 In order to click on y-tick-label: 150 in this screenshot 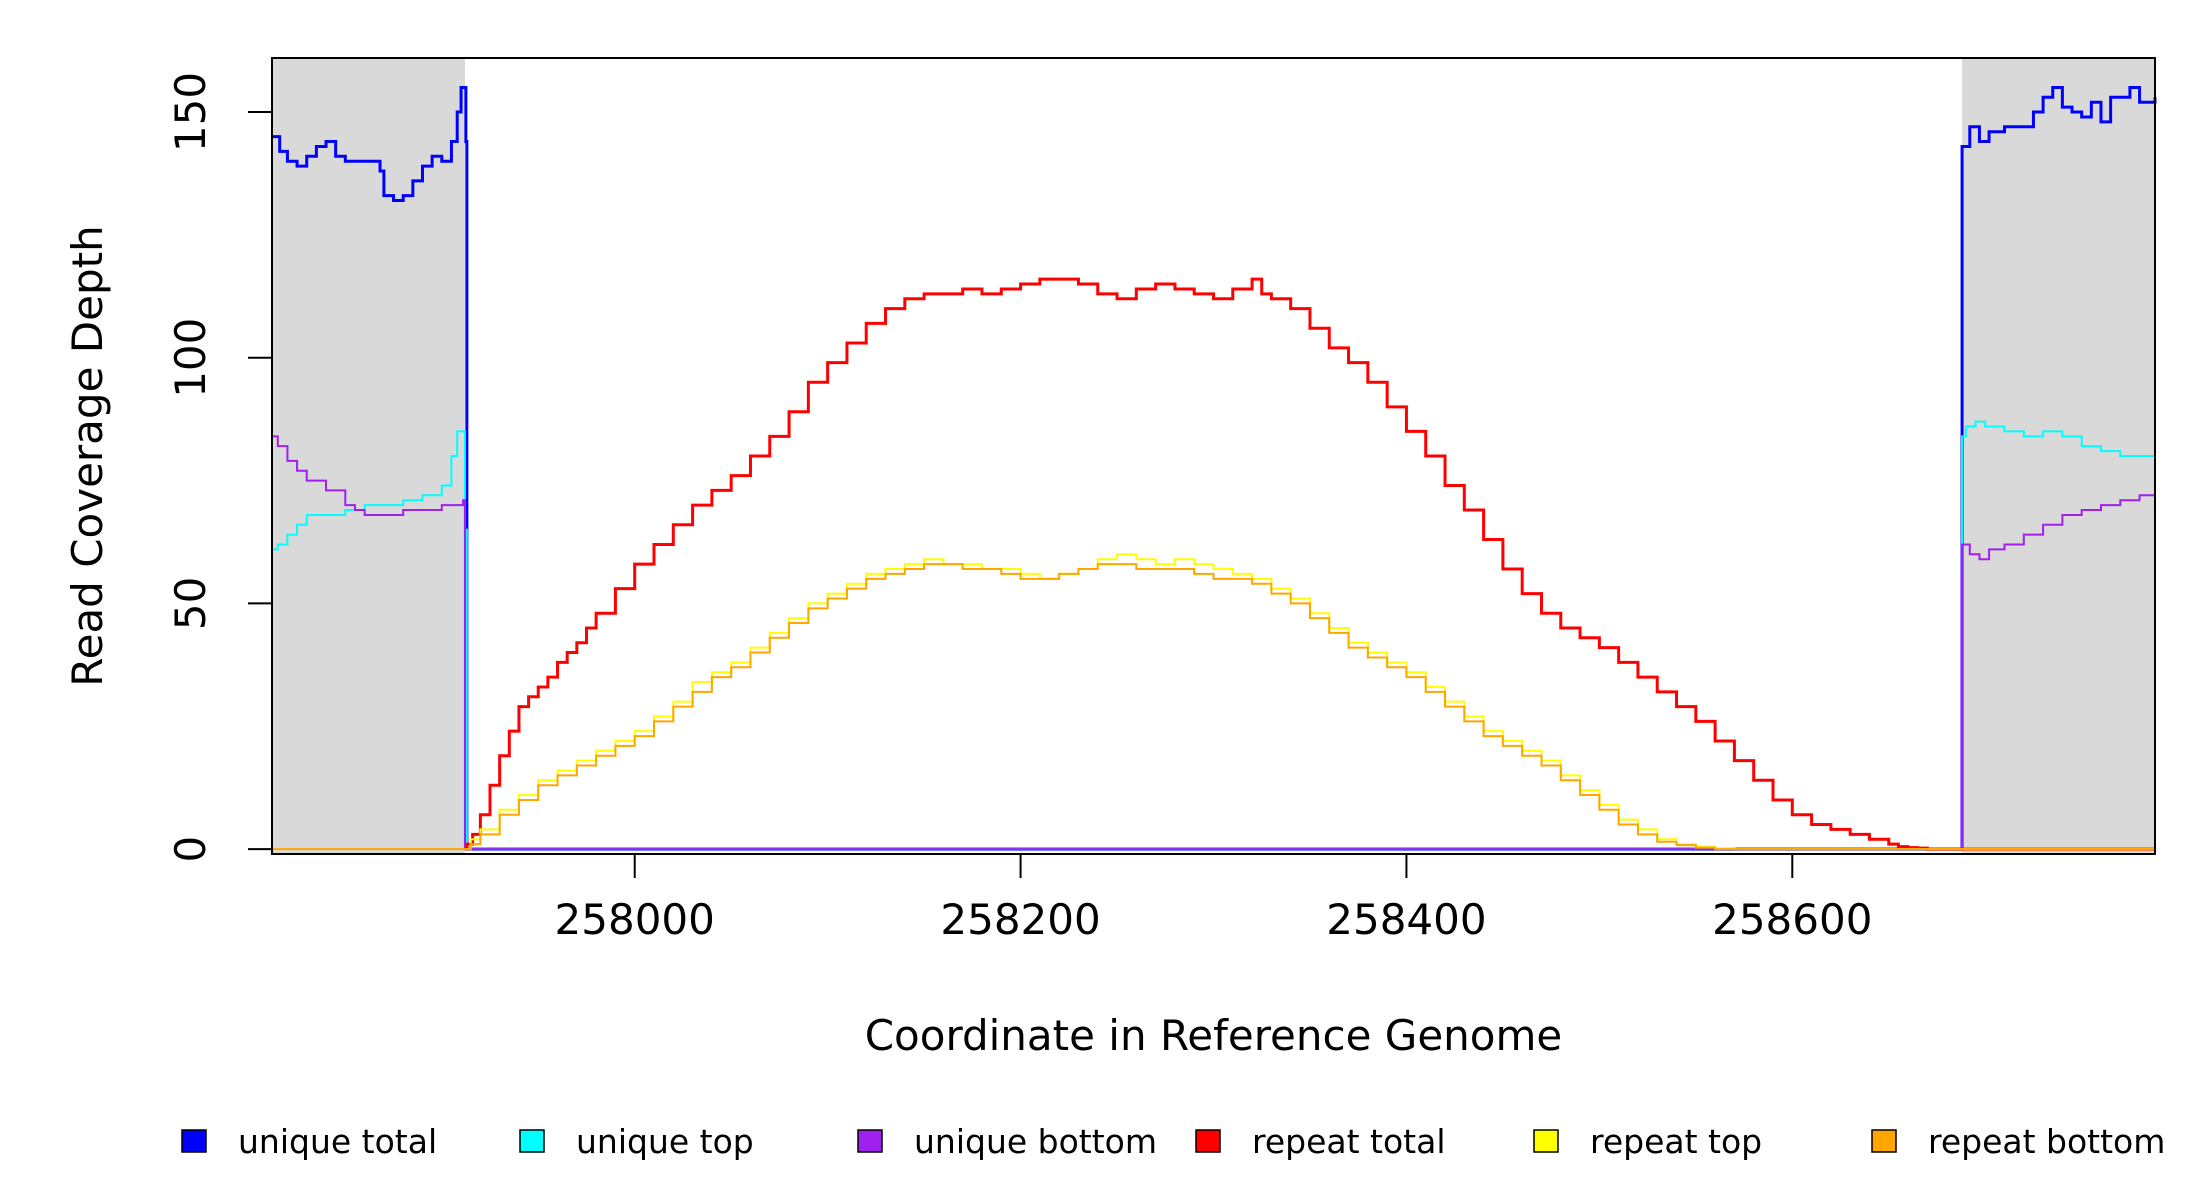, I will do `click(190, 112)`.